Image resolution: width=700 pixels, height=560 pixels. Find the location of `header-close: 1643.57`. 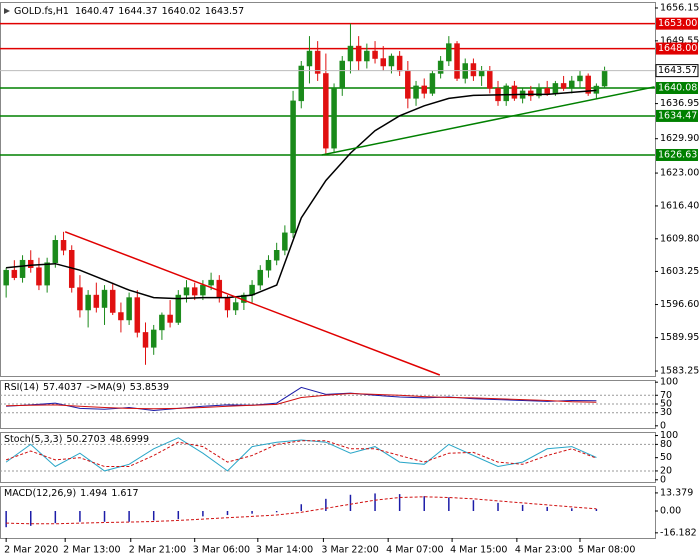

header-close: 1643.57 is located at coordinates (224, 11).